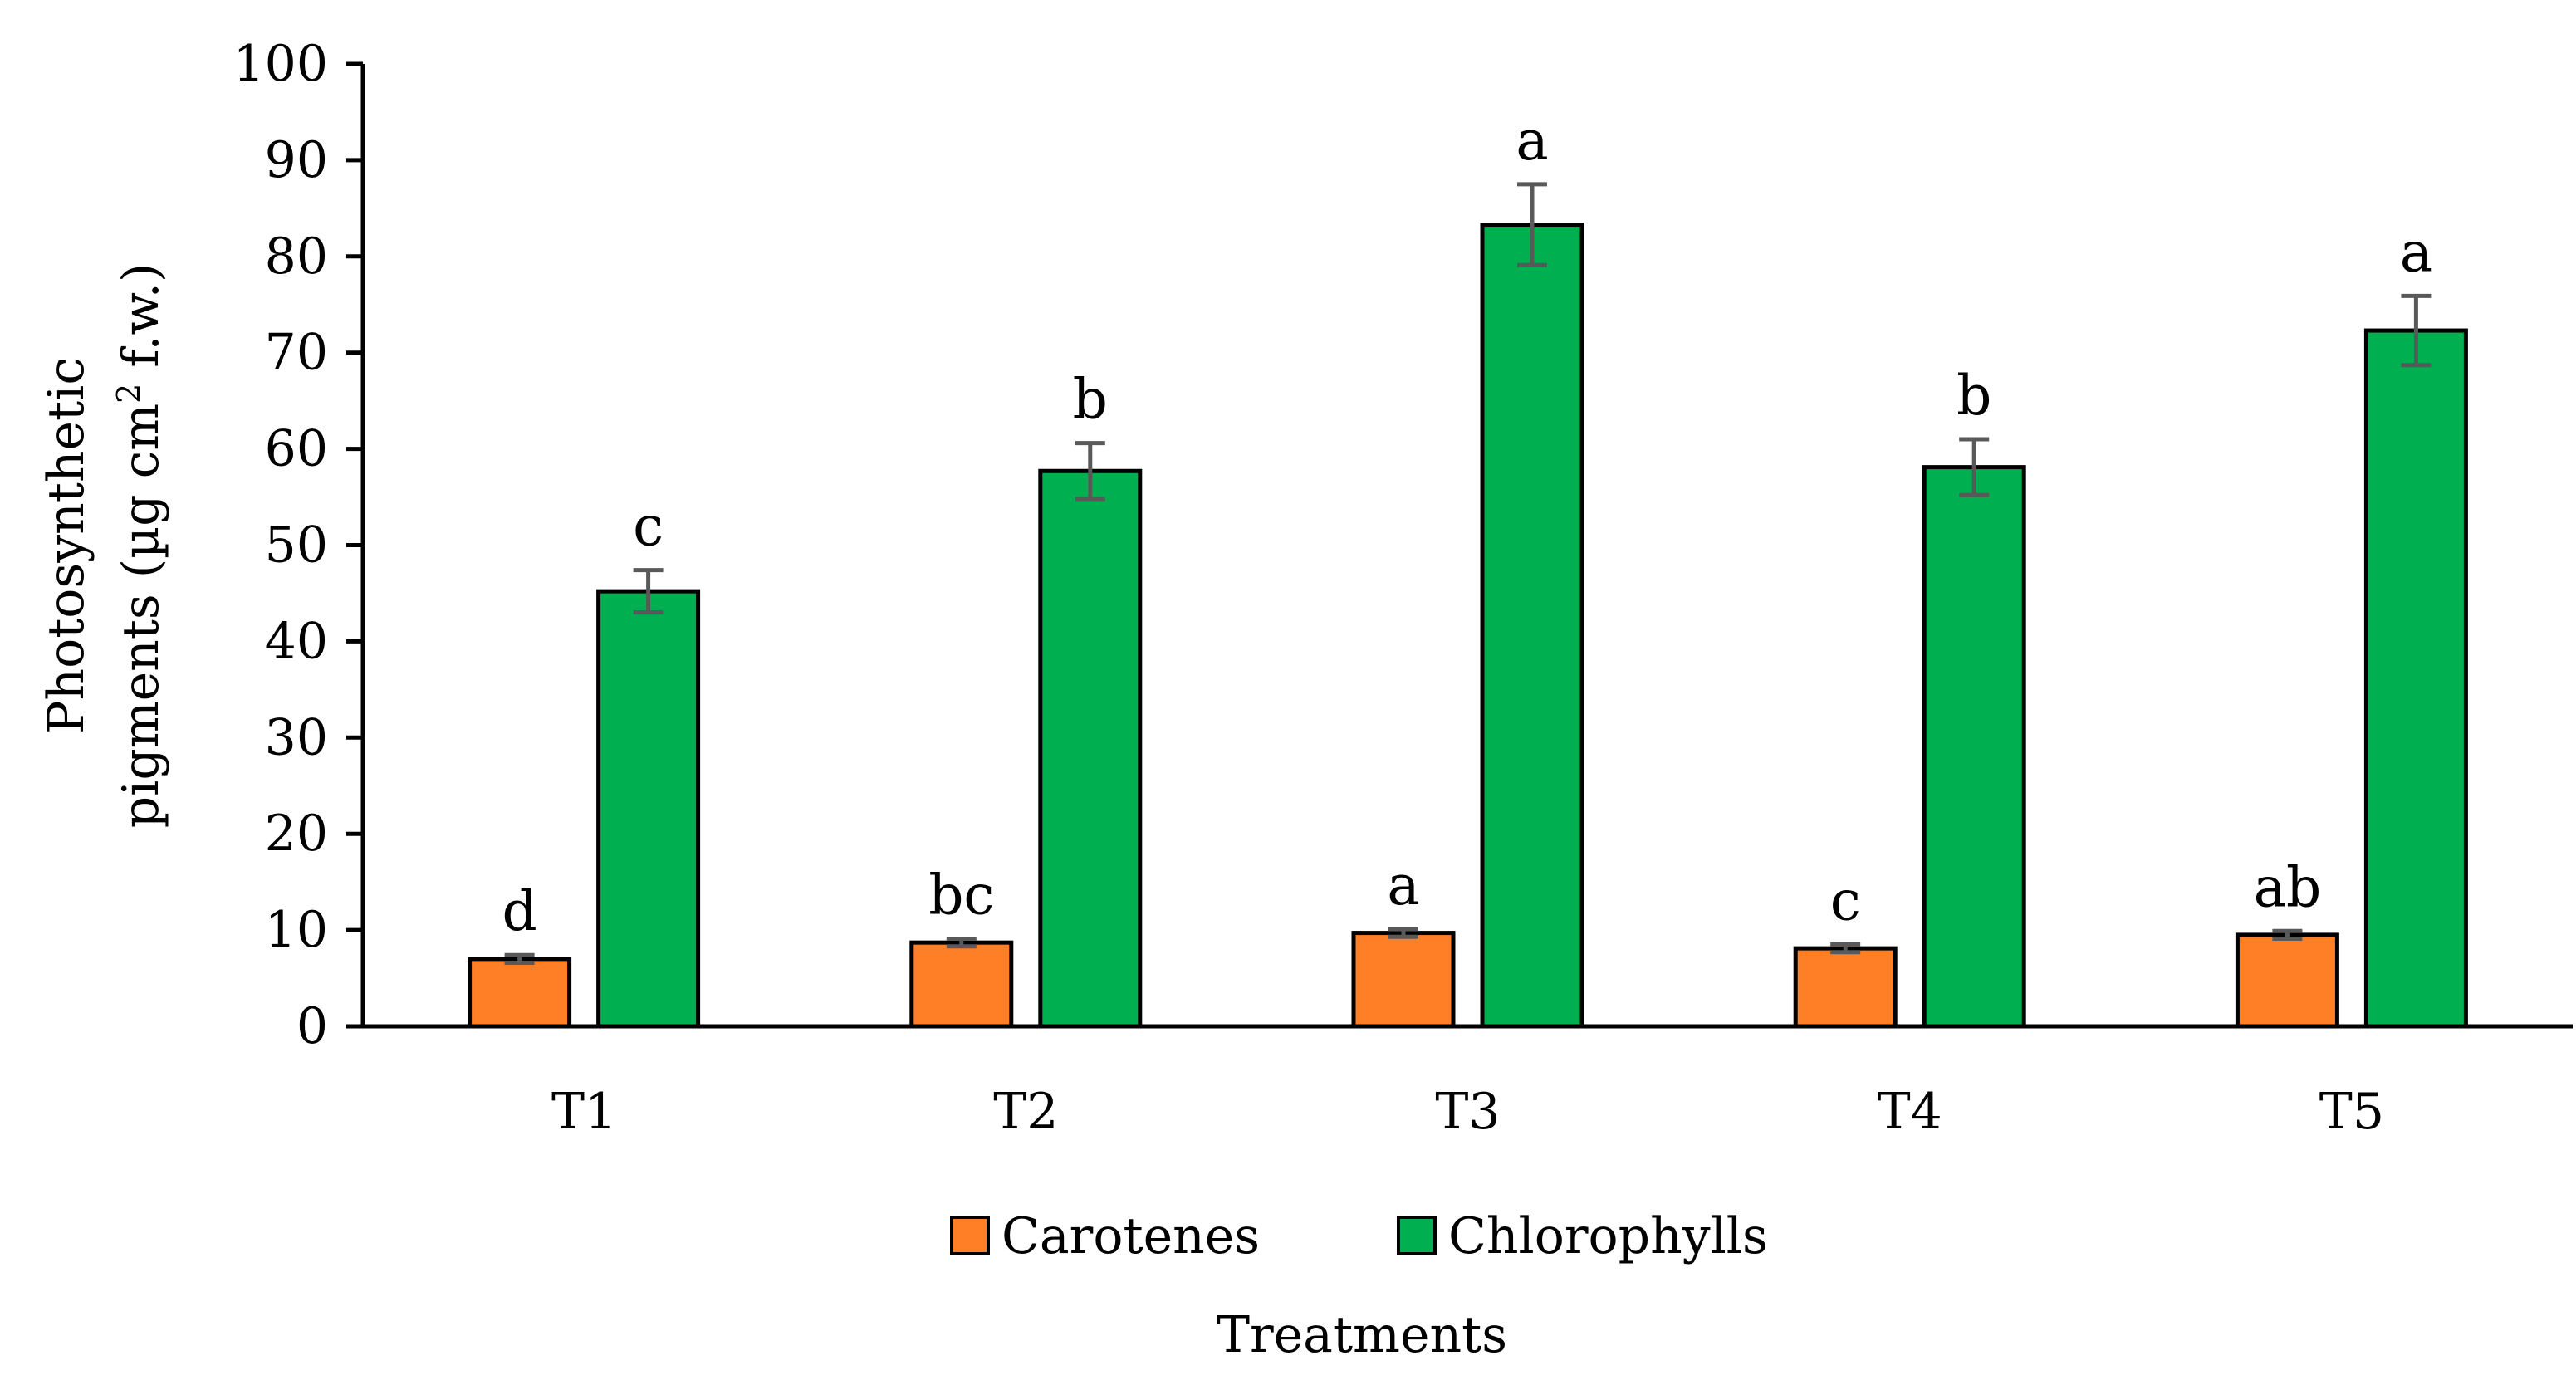 This screenshot has height=1380, width=2576. What do you see at coordinates (297, 353) in the screenshot?
I see `y-tick-label: 70` at bounding box center [297, 353].